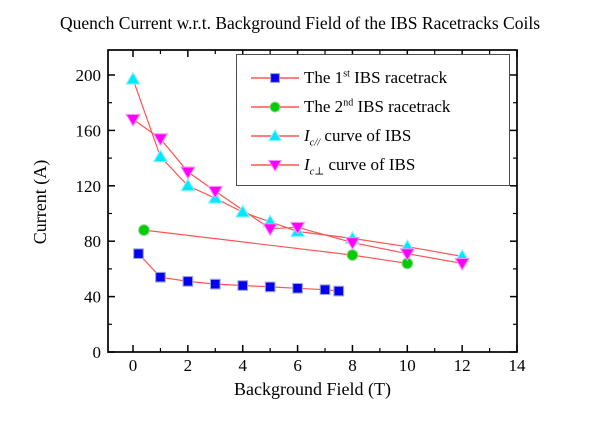 This screenshot has height=424, width=600. What do you see at coordinates (133, 365) in the screenshot?
I see `x-tick-label: 0` at bounding box center [133, 365].